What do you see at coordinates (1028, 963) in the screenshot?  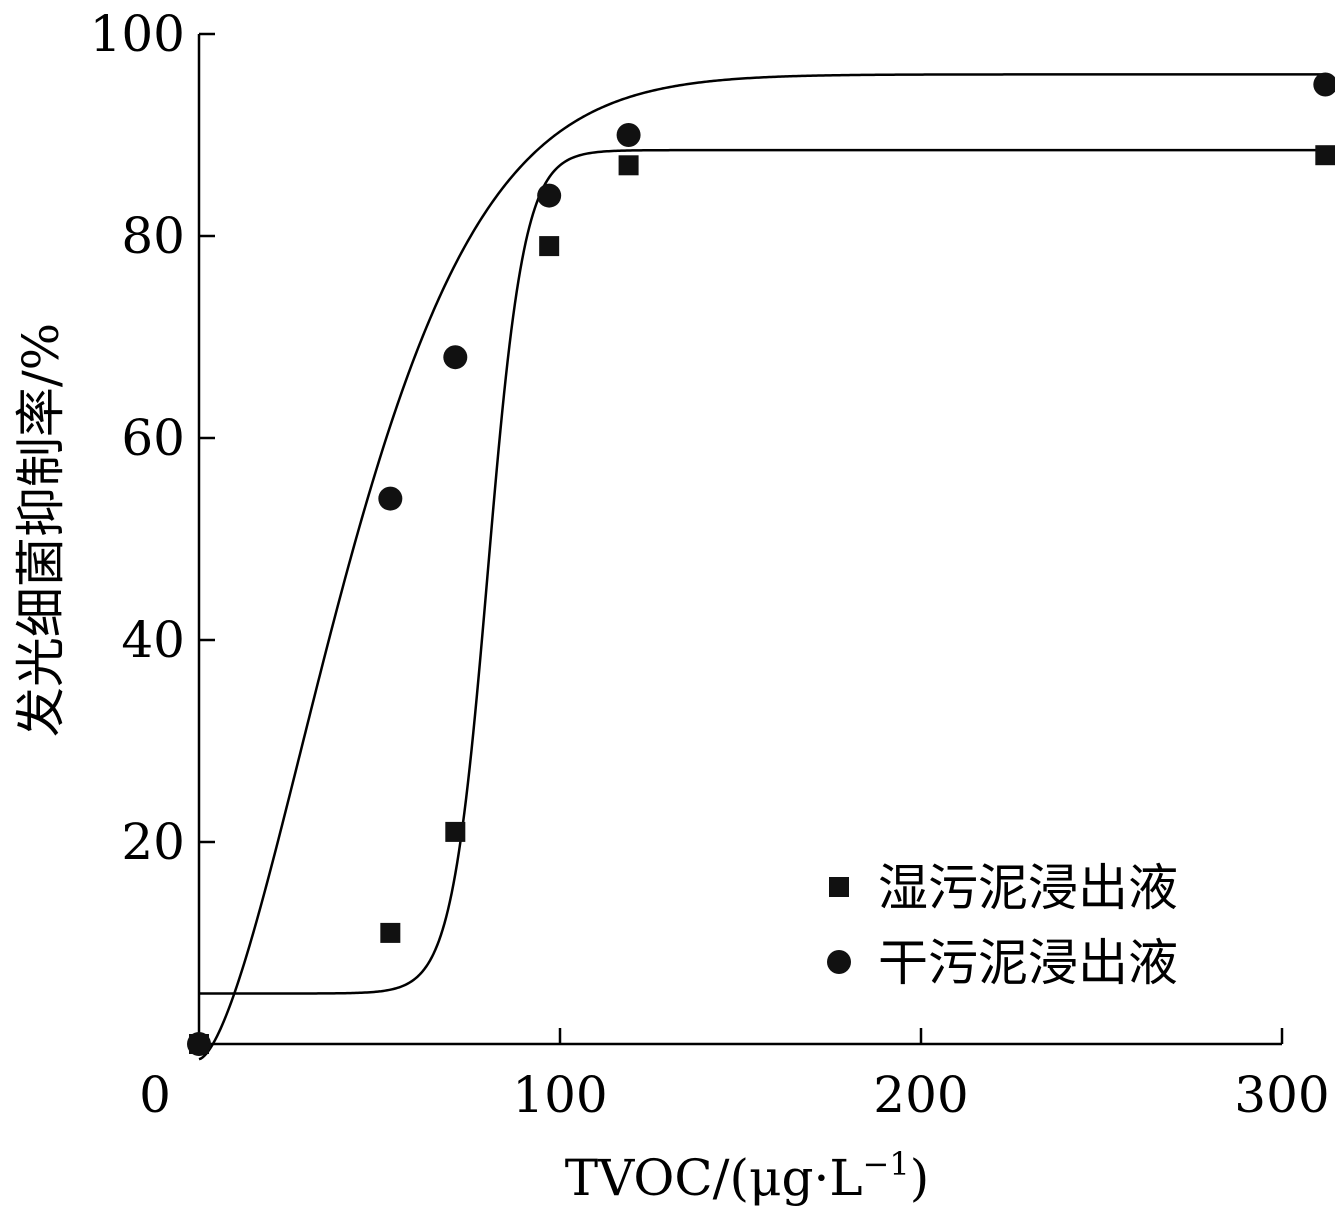 I see `legend-label-dry-sludge: 干污泥浸出液` at bounding box center [1028, 963].